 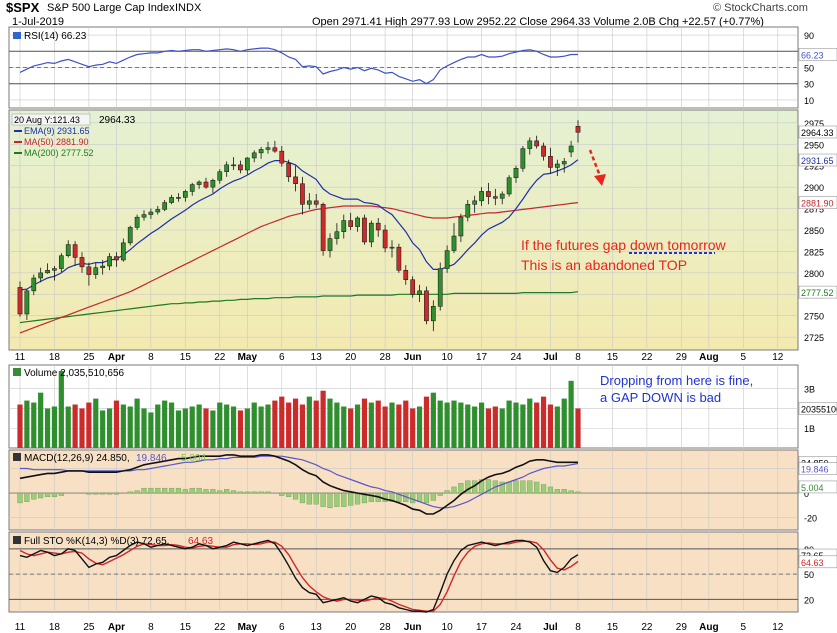 What do you see at coordinates (151, 458) in the screenshot?
I see `macd-legend-signal: 19.846` at bounding box center [151, 458].